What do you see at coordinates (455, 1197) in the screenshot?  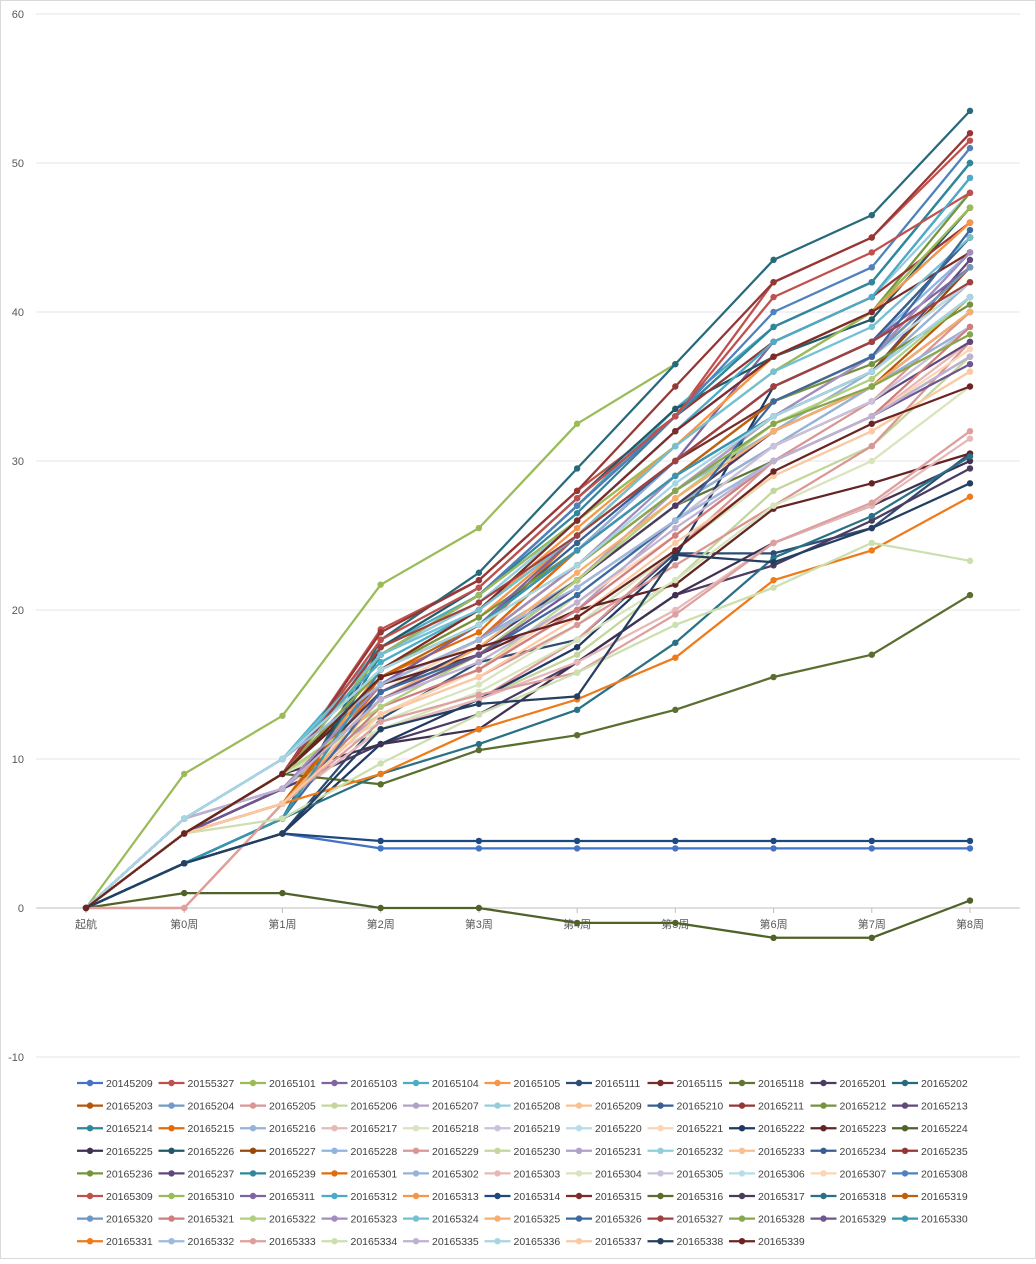 I see `legend-label: 20165313` at bounding box center [455, 1197].